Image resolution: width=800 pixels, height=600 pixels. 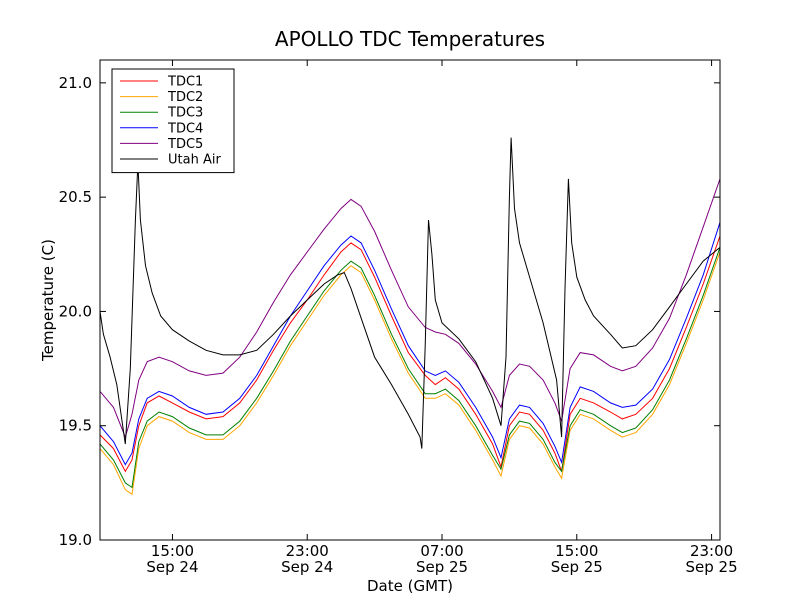 What do you see at coordinates (48, 300) in the screenshot?
I see `y-axis-label: Temperature (C)` at bounding box center [48, 300].